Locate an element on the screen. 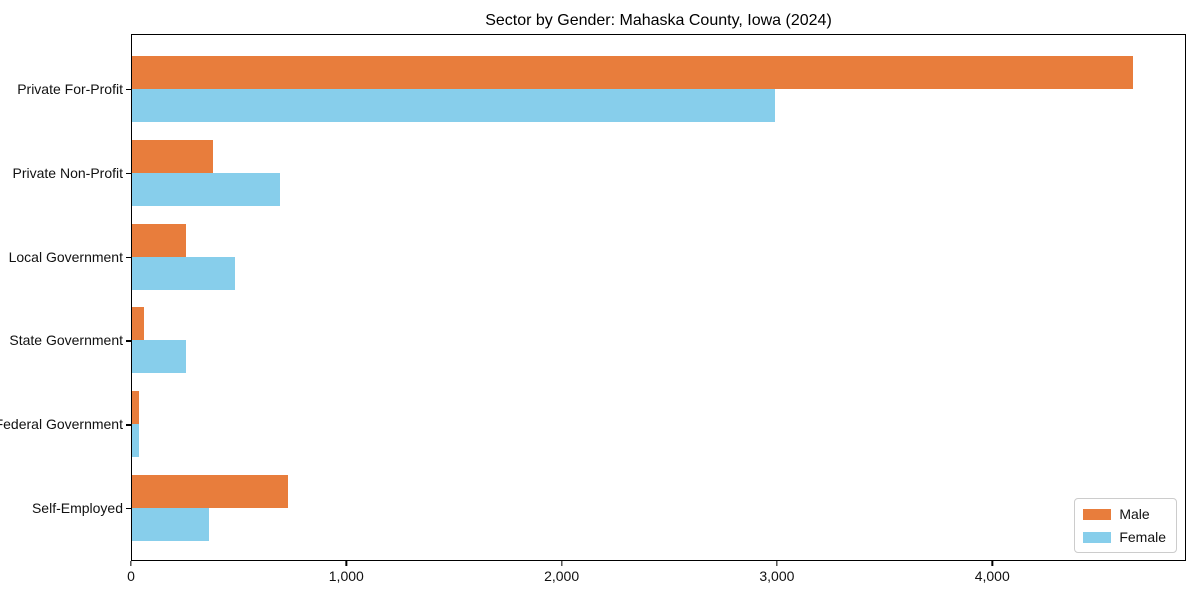 Image resolution: width=1200 pixels, height=600 pixels. bar-group: Private For-Profit is located at coordinates (601, 89).